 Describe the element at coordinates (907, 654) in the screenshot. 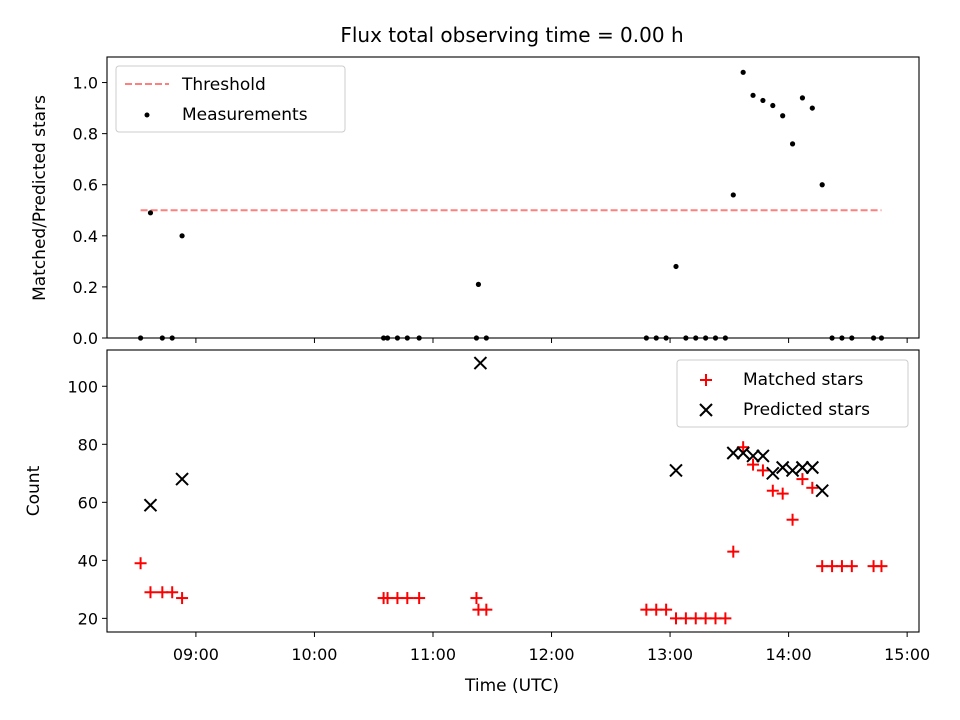

I see `x-tick-label: 15:00` at that location.